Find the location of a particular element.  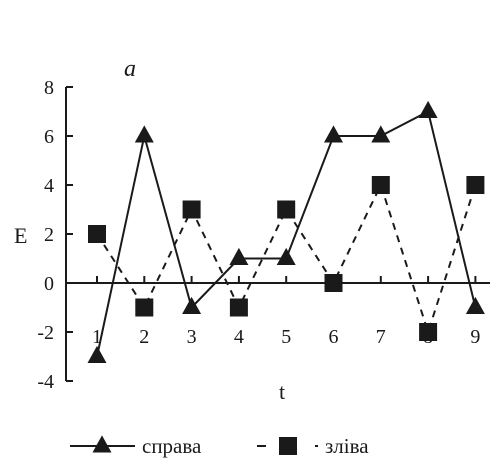

y-tick-labels: -4 -2 0 2 4 6 8 is located at coordinates (45, 235).